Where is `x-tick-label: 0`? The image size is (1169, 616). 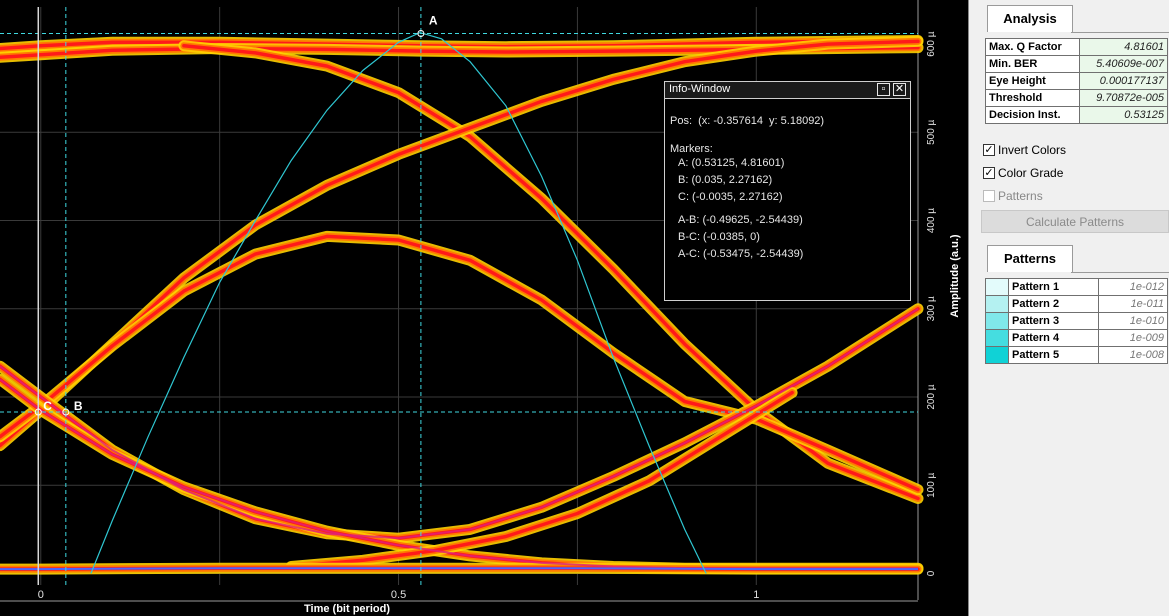 x-tick-label: 0 is located at coordinates (41, 595).